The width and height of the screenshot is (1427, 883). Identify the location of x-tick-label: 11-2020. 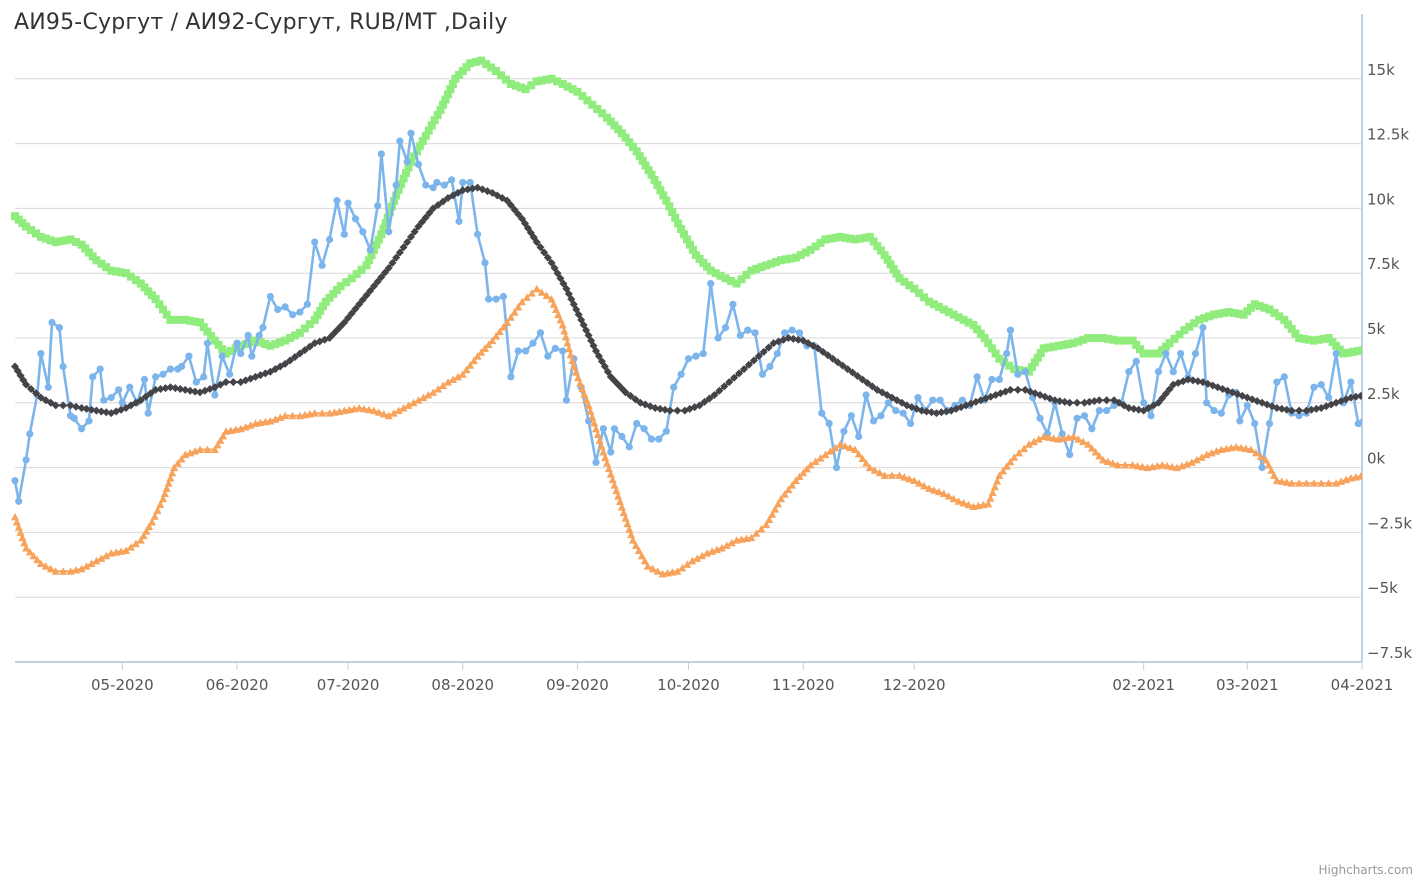
(803, 685).